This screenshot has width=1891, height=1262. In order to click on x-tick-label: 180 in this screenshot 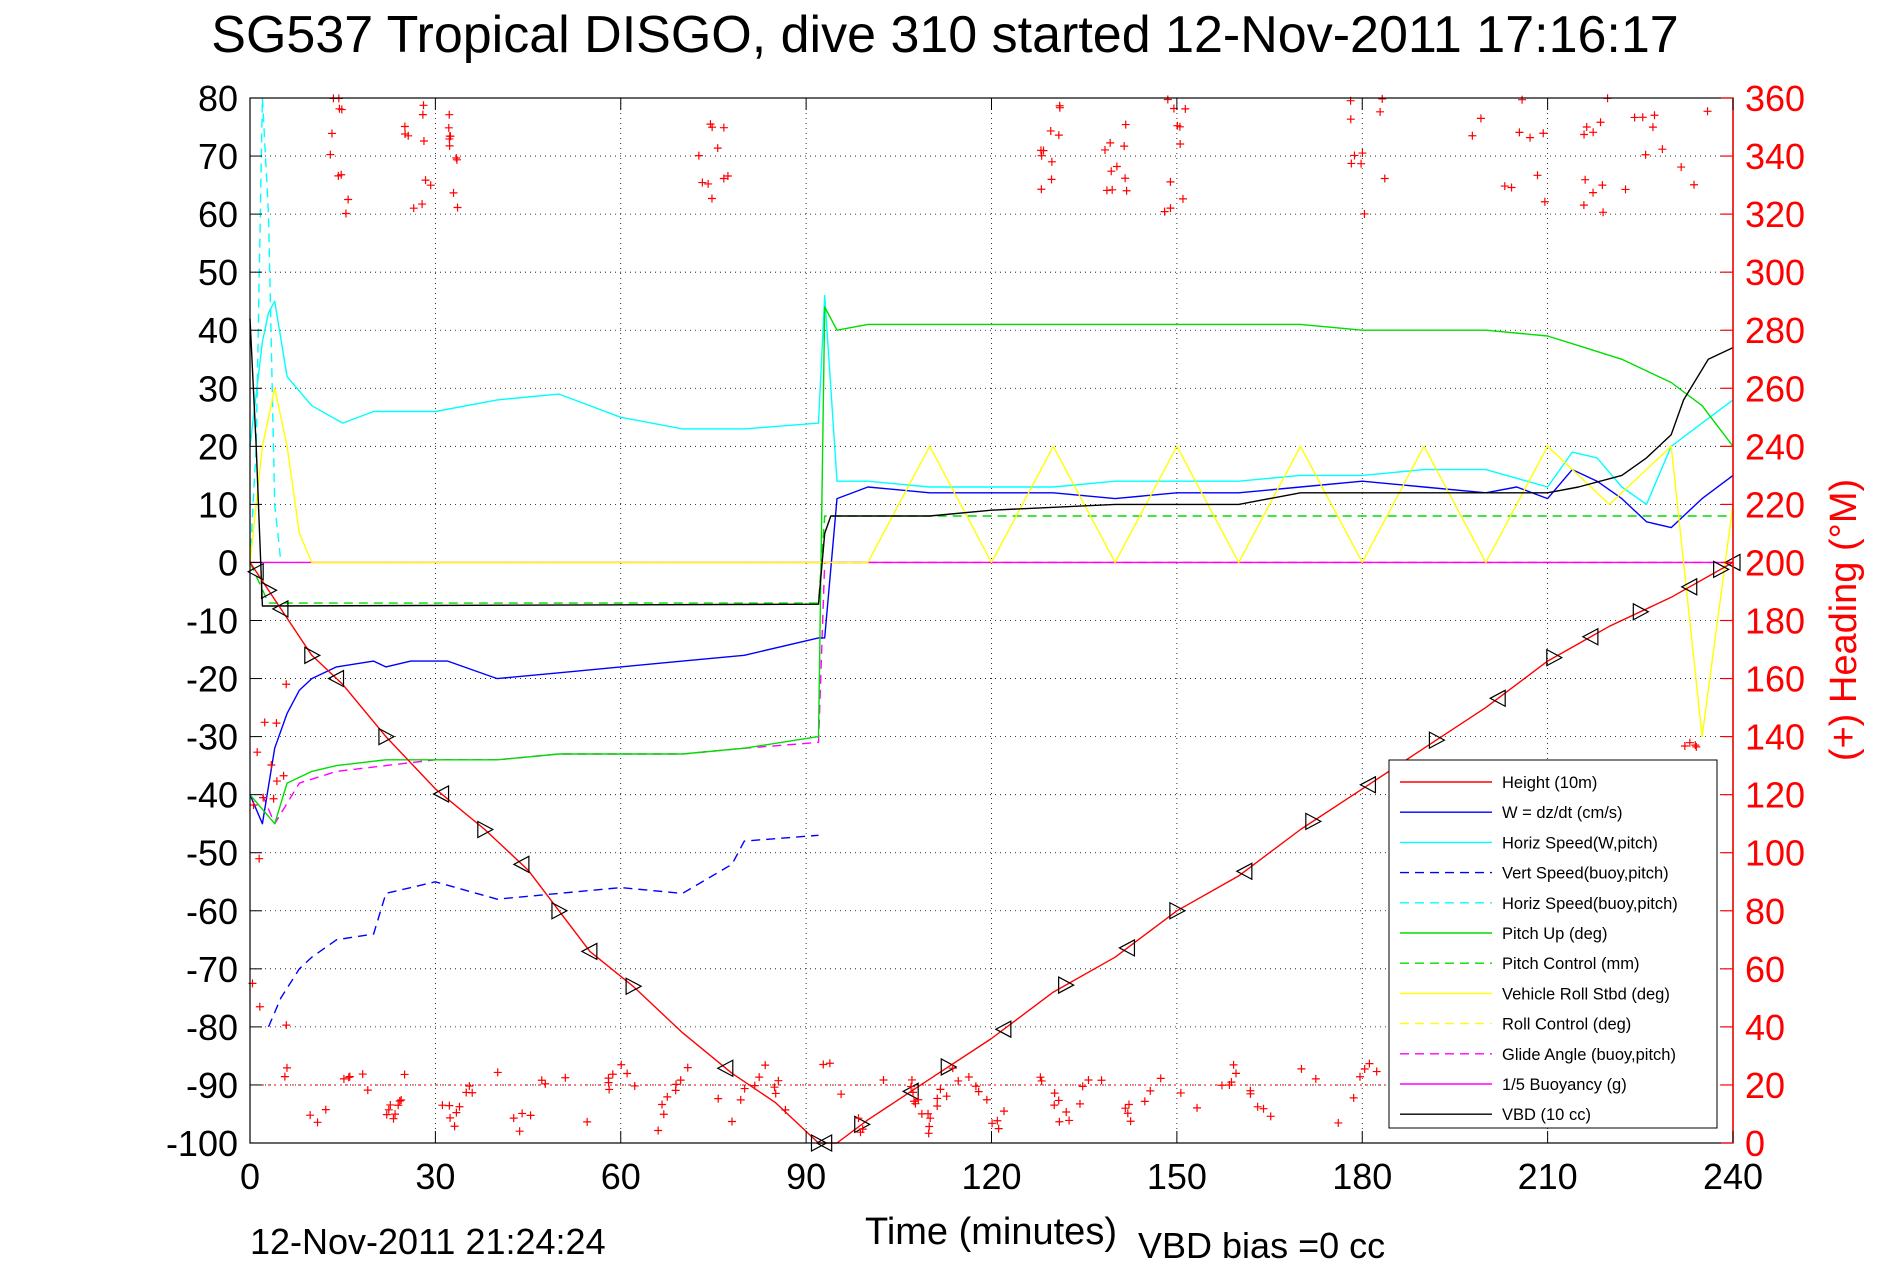, I will do `click(1362, 1176)`.